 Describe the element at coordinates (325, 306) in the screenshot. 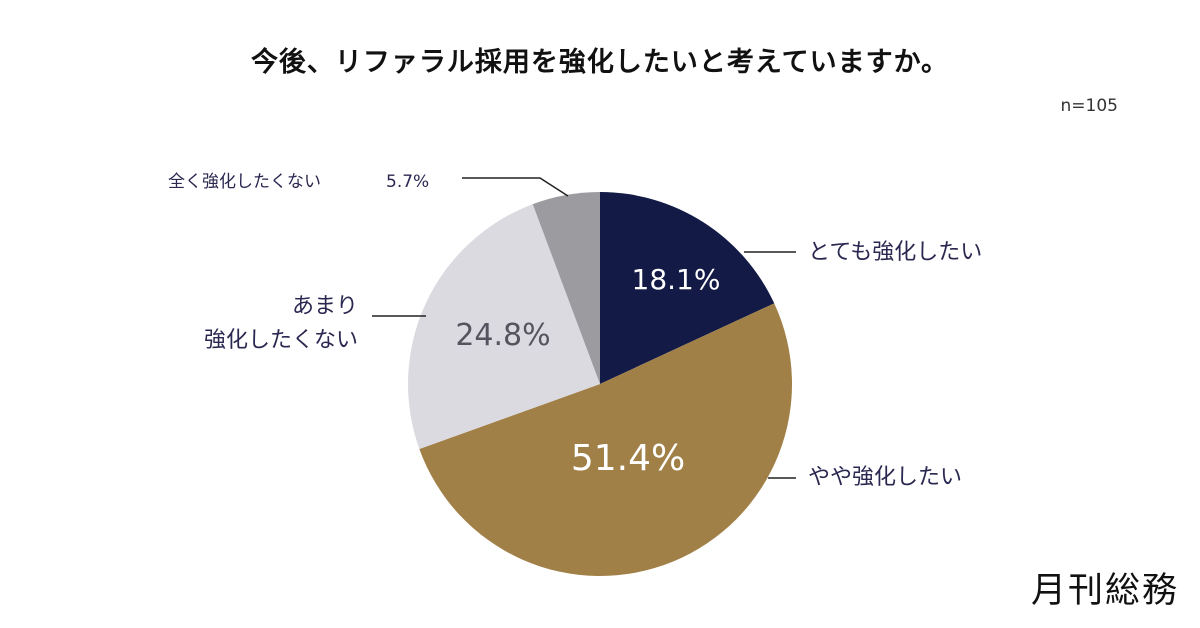

I see `slice-label-not-much-line1: あまり` at that location.